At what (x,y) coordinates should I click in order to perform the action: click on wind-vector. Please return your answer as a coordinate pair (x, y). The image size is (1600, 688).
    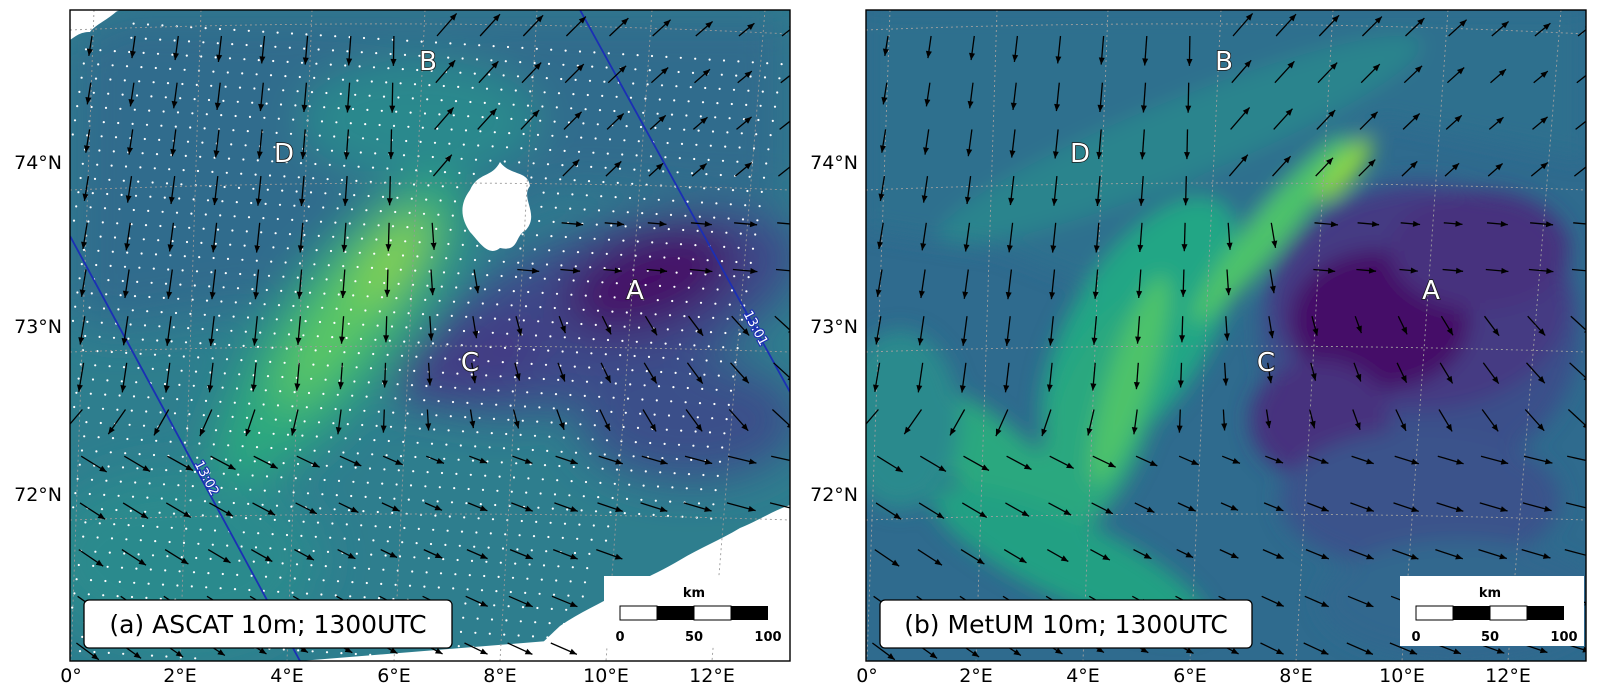
    Looking at the image, I should click on (872, 417).